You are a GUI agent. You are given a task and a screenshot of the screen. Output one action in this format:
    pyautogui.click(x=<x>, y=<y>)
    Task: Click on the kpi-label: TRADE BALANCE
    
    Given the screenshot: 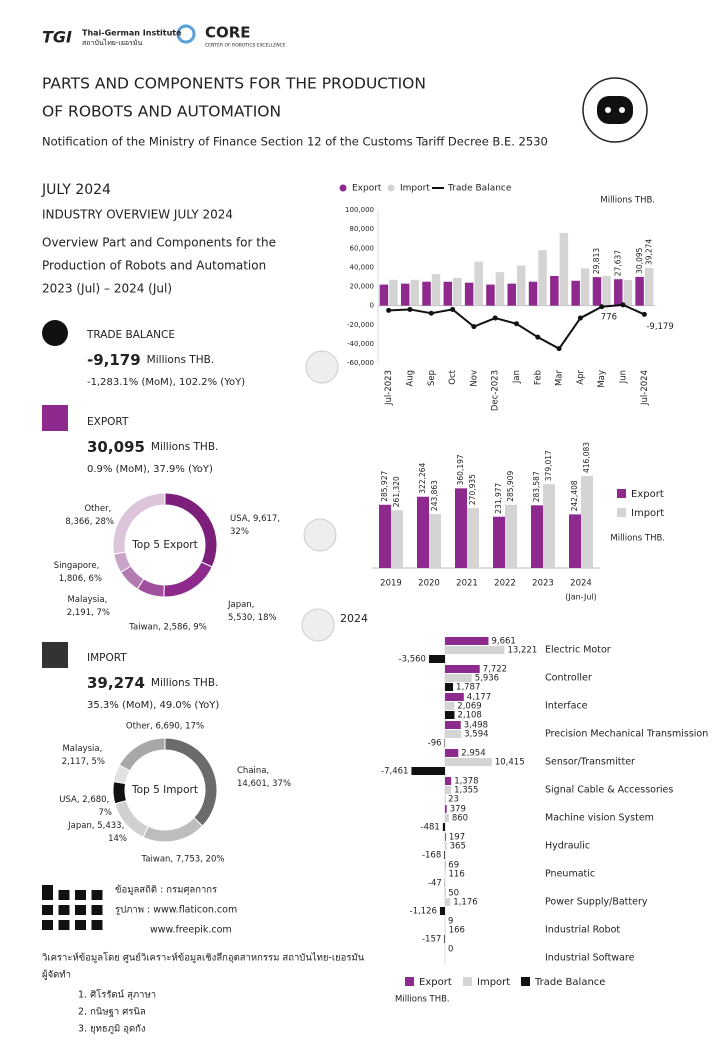 What is the action you would take?
    pyautogui.click(x=130, y=335)
    